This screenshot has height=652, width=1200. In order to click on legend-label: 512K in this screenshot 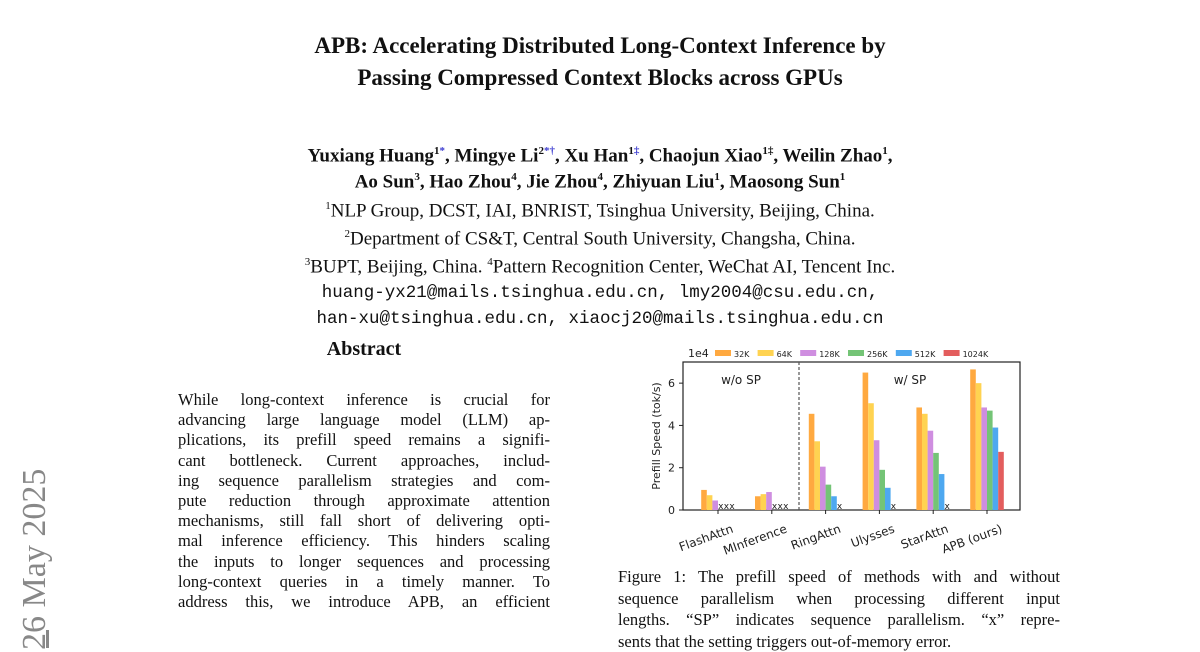, I will do `click(925, 354)`.